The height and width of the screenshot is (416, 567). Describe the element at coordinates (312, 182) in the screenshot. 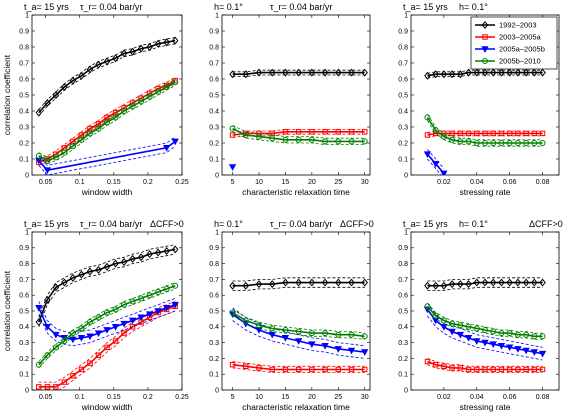

I see `x-tick-label: 20` at that location.